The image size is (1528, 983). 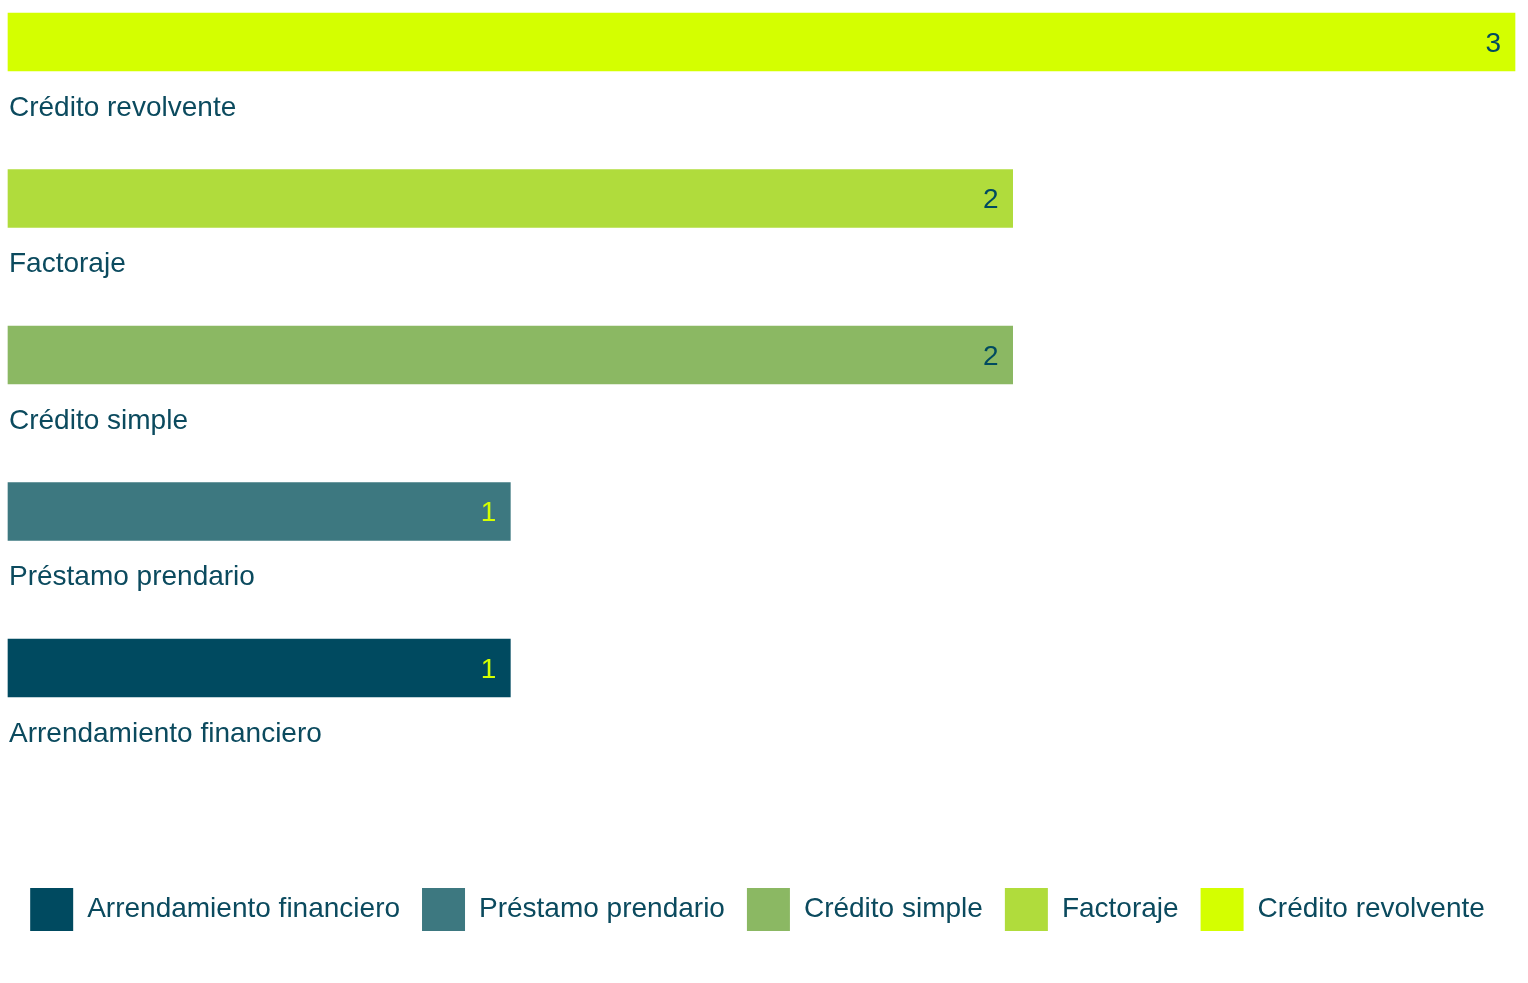 I want to click on legend-label: Crédito simple, so click(x=893, y=908).